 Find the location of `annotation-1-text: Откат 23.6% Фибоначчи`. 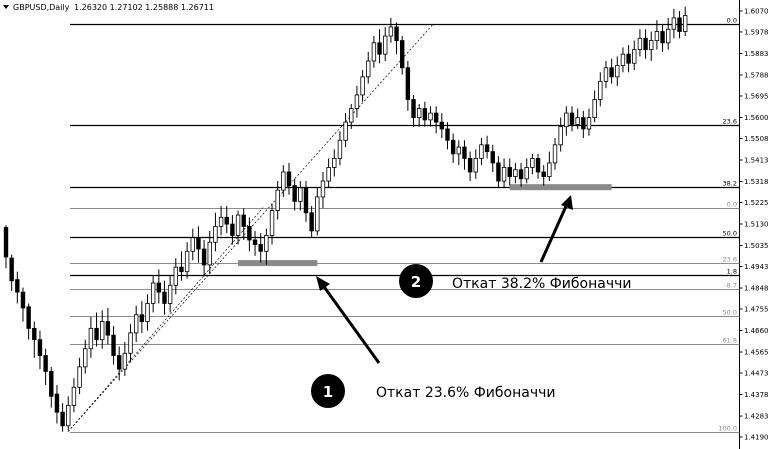

annotation-1-text: Откат 23.6% Фибоначчи is located at coordinates (465, 393).